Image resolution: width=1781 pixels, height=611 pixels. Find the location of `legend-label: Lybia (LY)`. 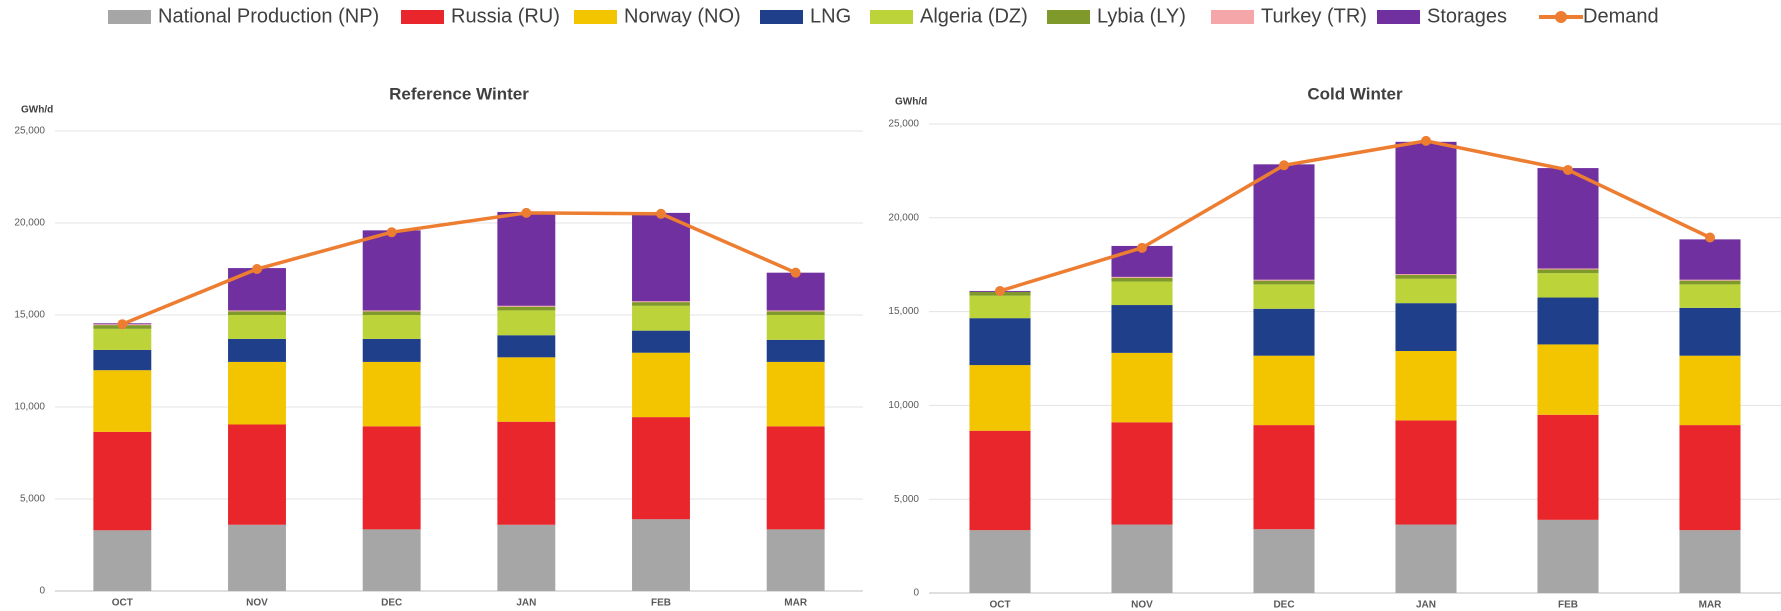

legend-label: Lybia (LY) is located at coordinates (1141, 16).